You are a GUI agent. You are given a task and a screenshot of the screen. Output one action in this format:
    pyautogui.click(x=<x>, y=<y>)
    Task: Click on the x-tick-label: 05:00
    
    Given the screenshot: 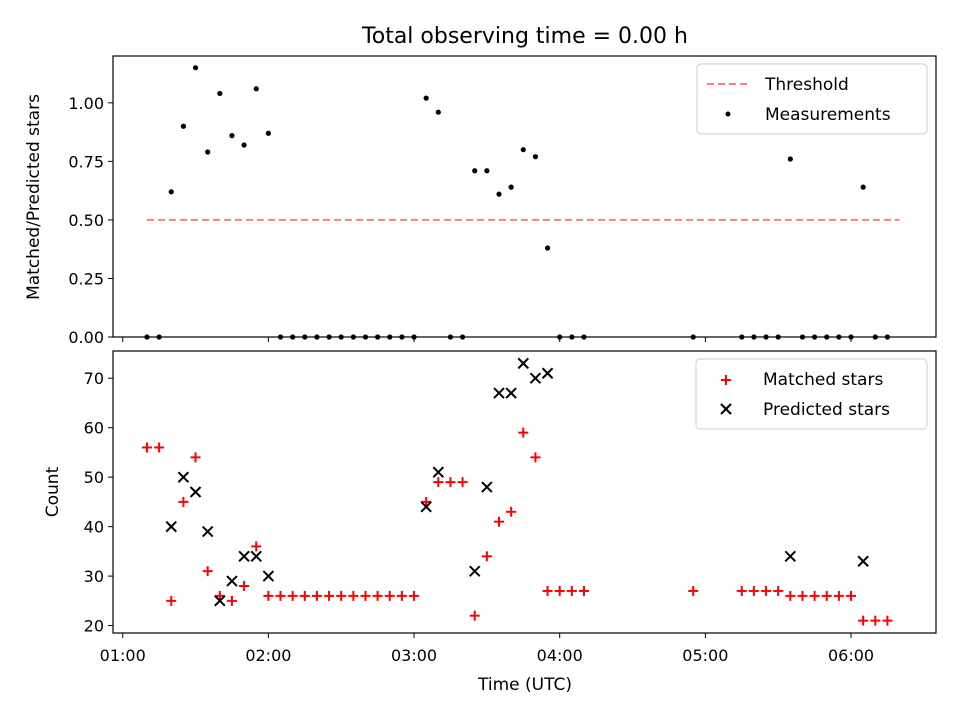 What is the action you would take?
    pyautogui.click(x=705, y=655)
    